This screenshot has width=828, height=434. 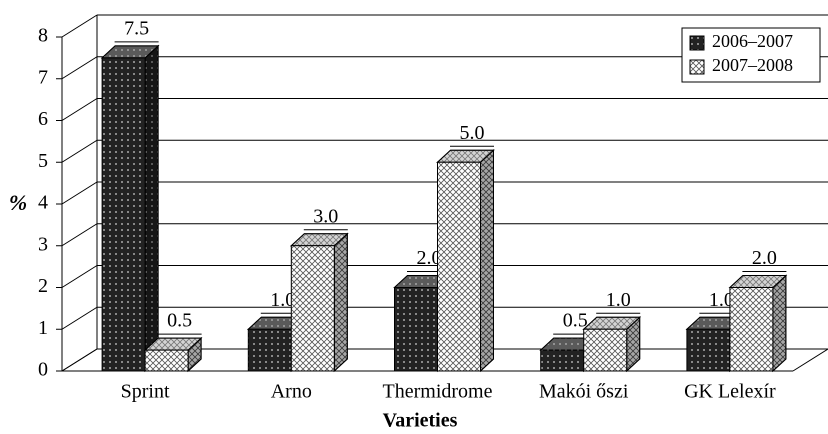 What do you see at coordinates (325, 216) in the screenshot?
I see `value-label: 3.0` at bounding box center [325, 216].